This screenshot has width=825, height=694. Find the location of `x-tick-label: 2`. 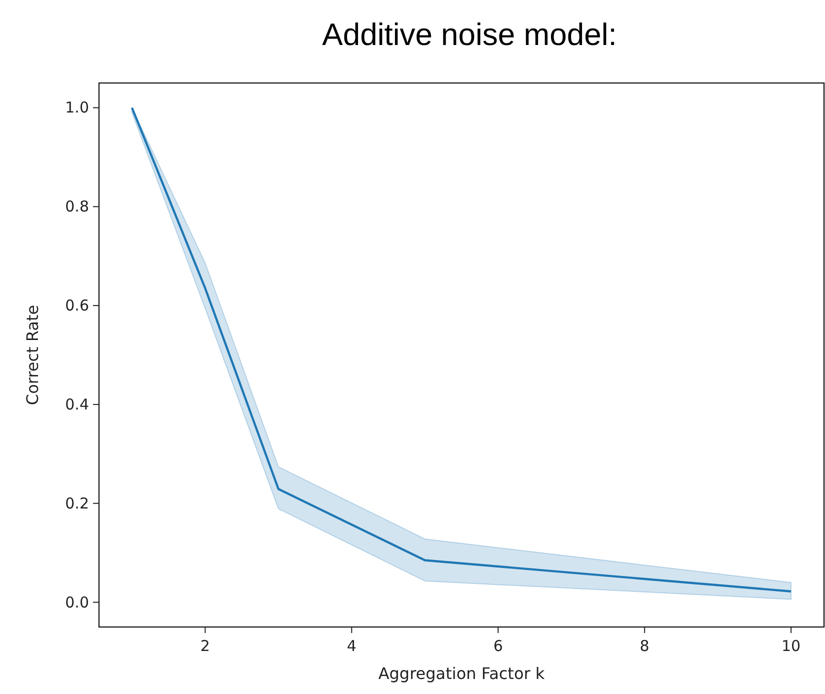

x-tick-label: 2 is located at coordinates (205, 646).